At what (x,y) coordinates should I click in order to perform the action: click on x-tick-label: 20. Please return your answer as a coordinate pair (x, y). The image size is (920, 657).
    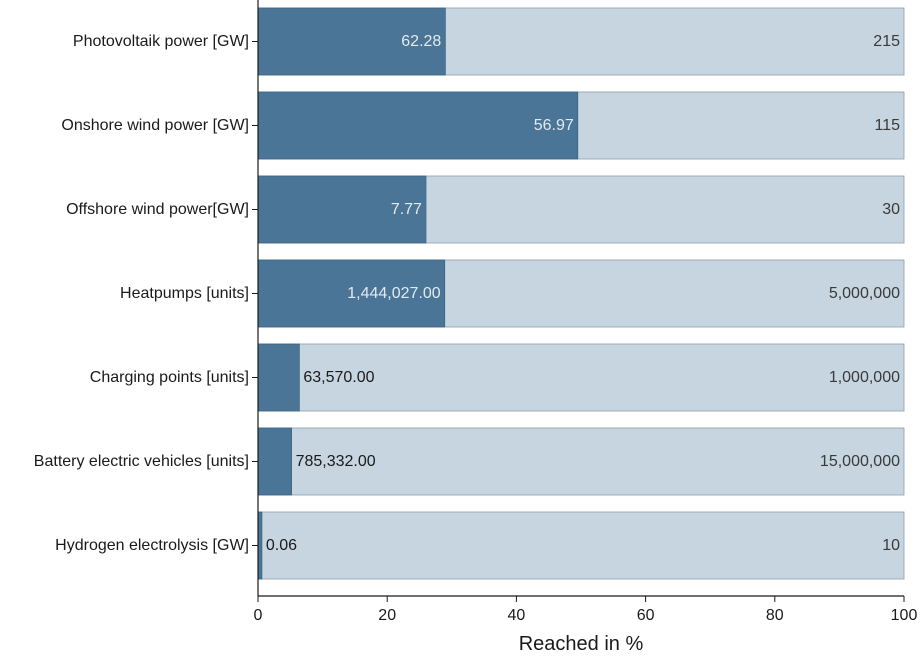
    Looking at the image, I should click on (387, 615).